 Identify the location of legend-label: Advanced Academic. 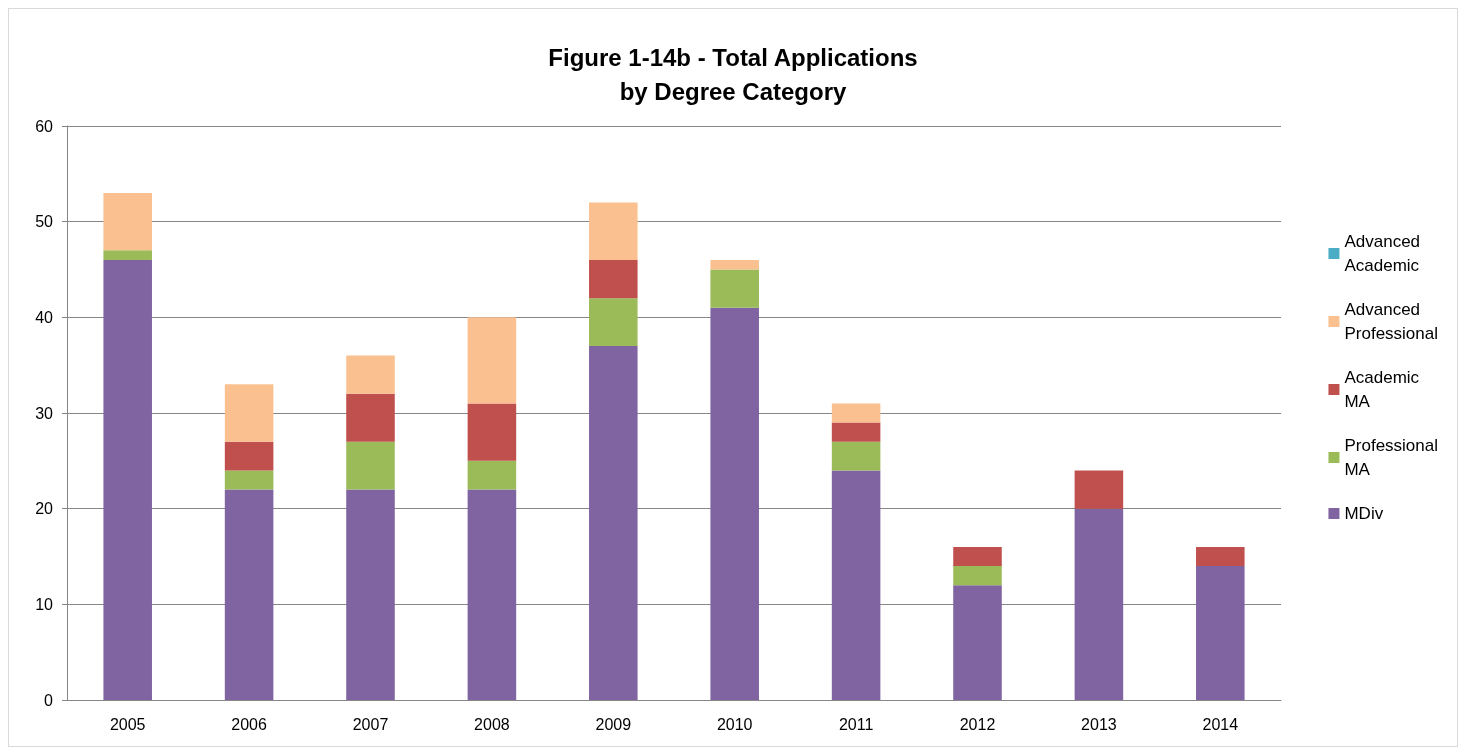
(1382, 253).